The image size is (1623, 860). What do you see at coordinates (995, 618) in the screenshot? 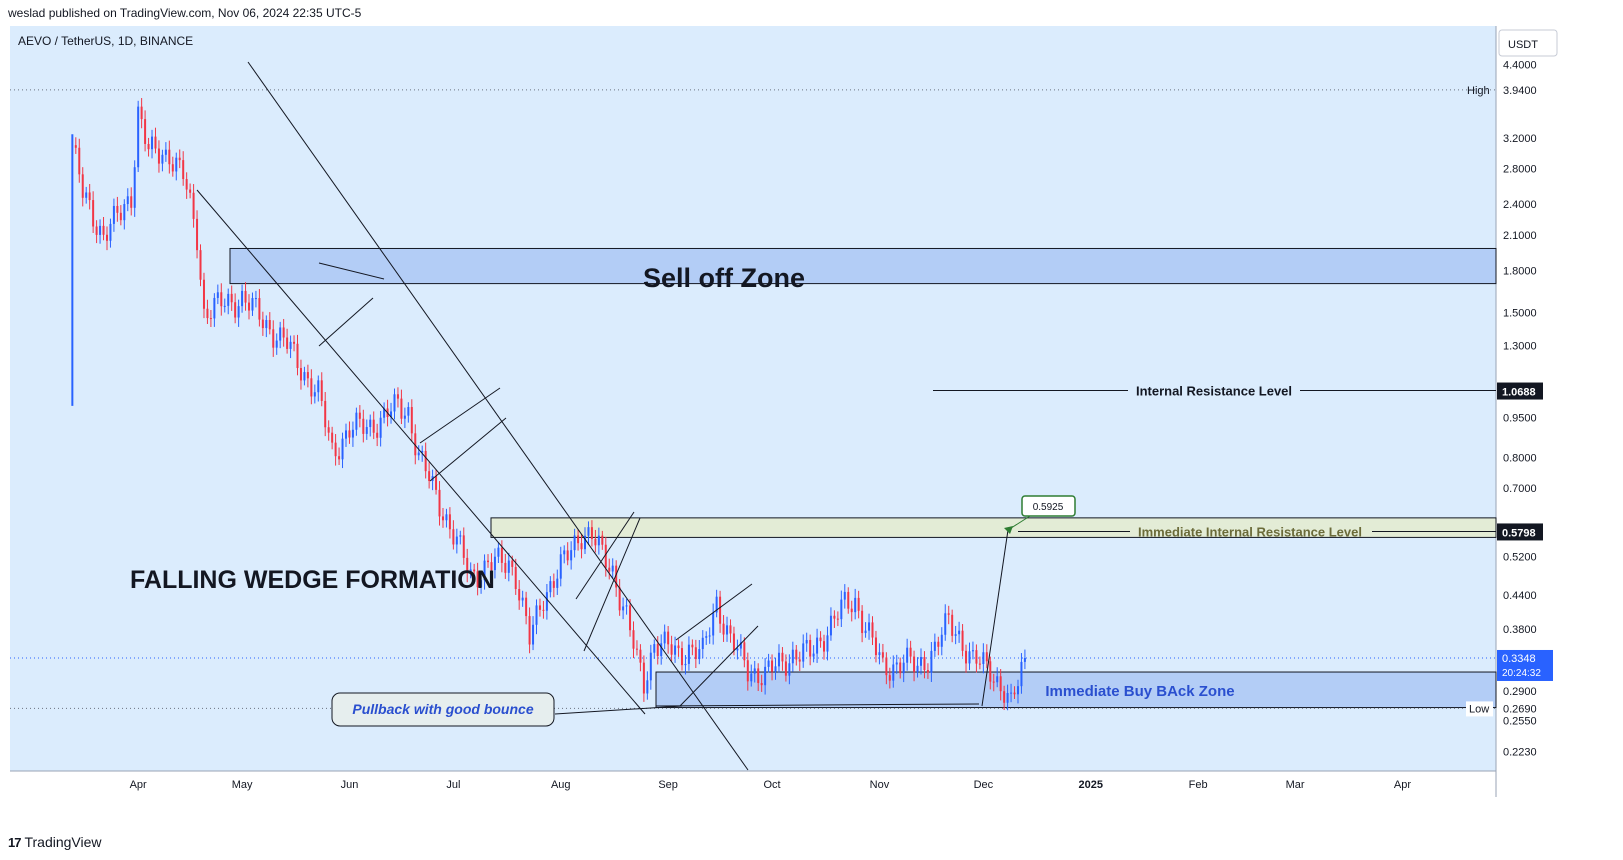
I see `target-projection-line` at bounding box center [995, 618].